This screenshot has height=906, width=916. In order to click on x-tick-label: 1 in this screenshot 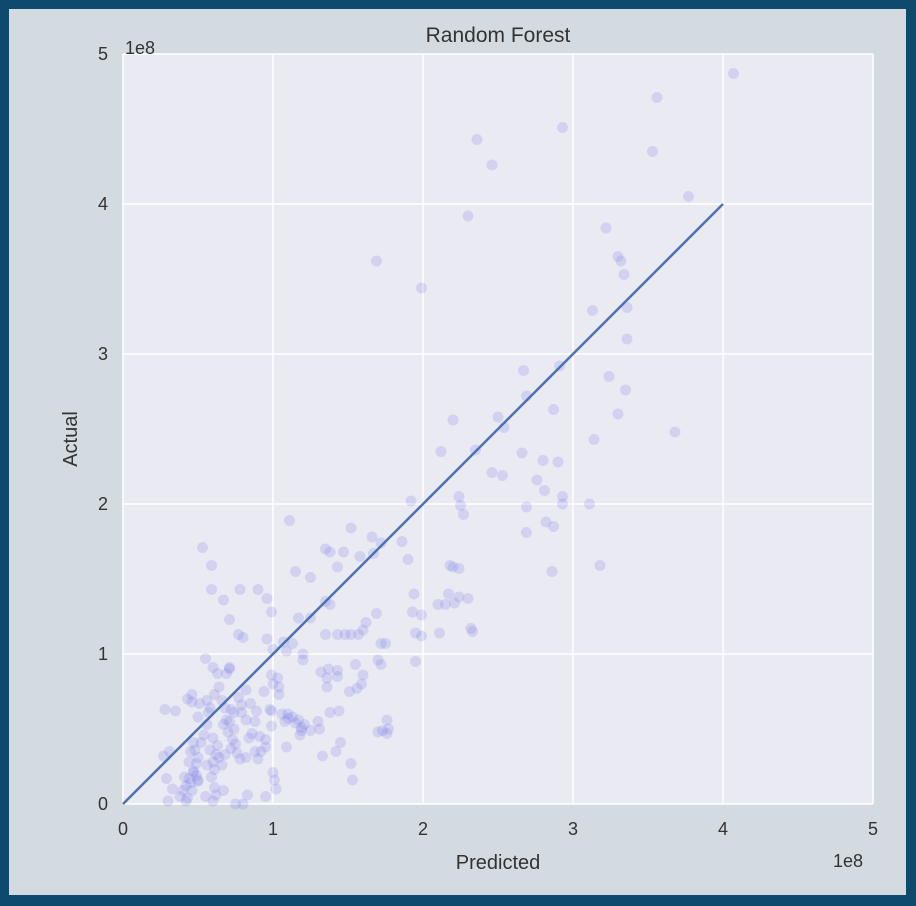, I will do `click(273, 829)`.